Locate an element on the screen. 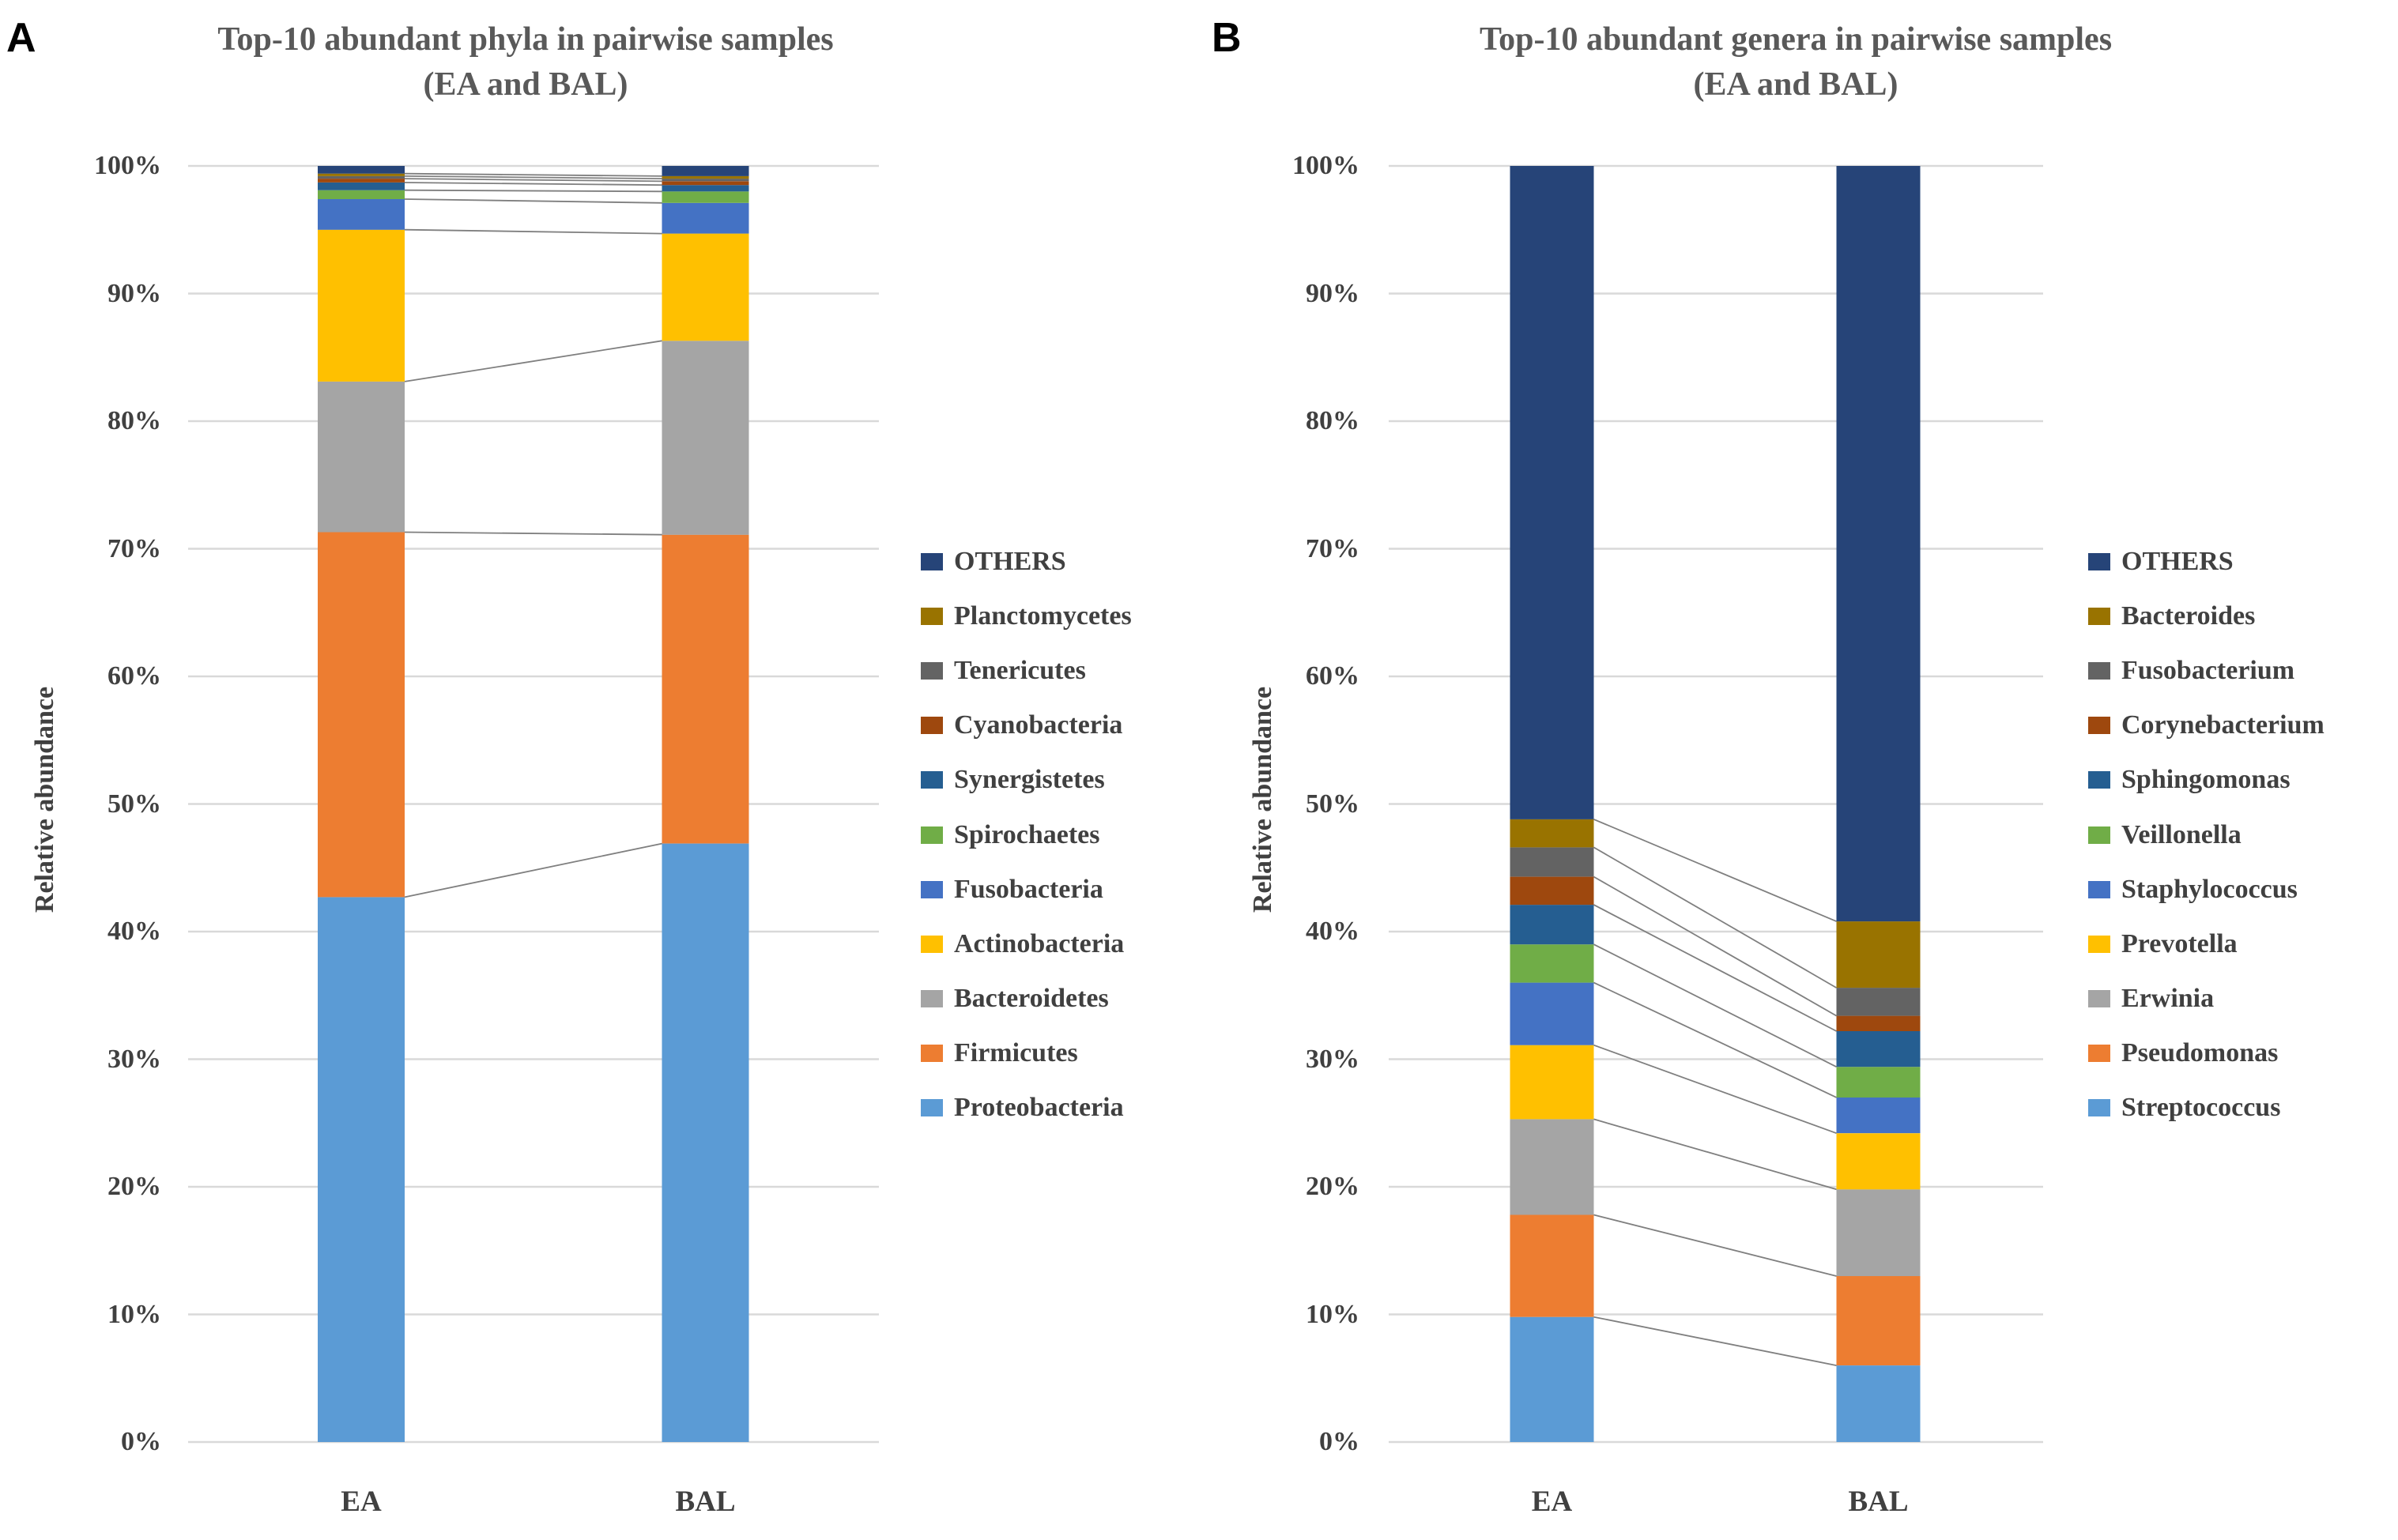 Image resolution: width=2398 pixels, height=1540 pixels. bar-segment-a-ea-fusobacteria is located at coordinates (361, 214).